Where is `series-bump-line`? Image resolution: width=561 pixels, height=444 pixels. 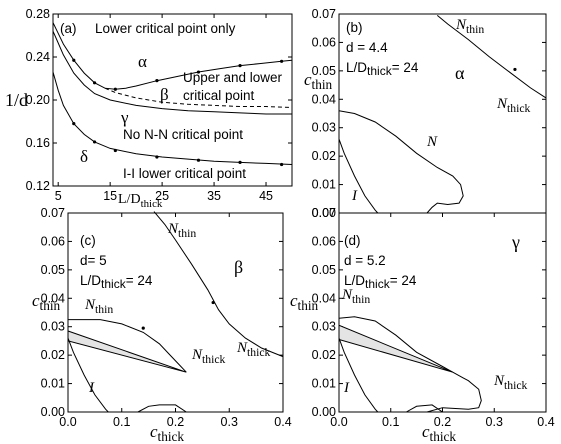 series-bump-line is located at coordinates (424, 408).